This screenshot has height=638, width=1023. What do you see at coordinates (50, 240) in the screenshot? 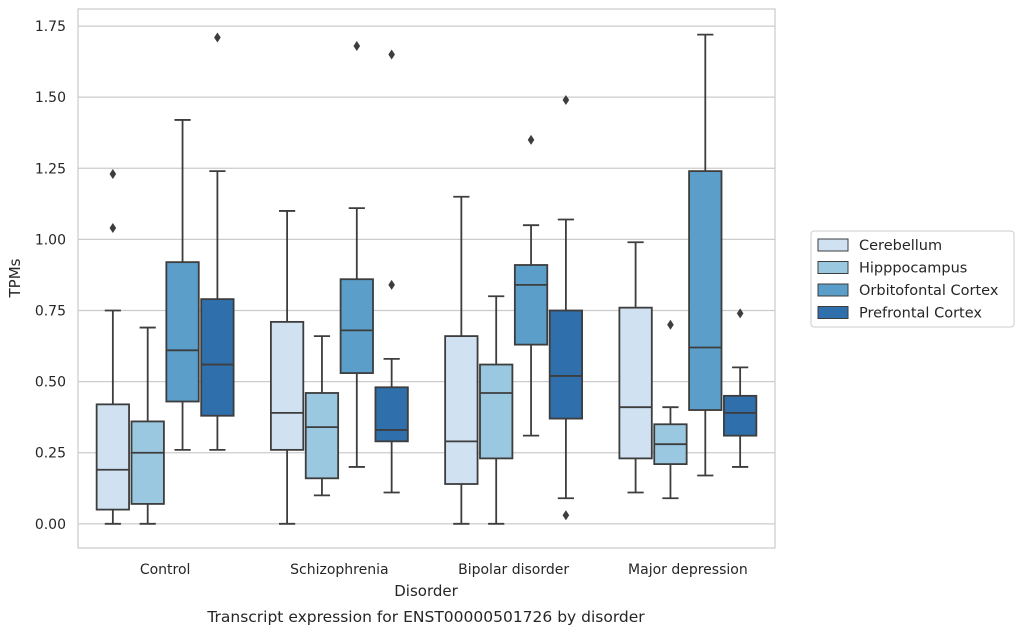
I see `y-tick-label: 1.00` at bounding box center [50, 240].